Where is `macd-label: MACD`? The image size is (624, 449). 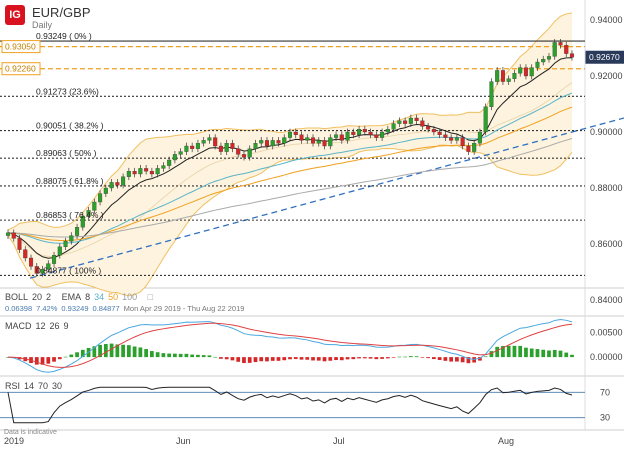
macd-label: MACD is located at coordinates (18, 326).